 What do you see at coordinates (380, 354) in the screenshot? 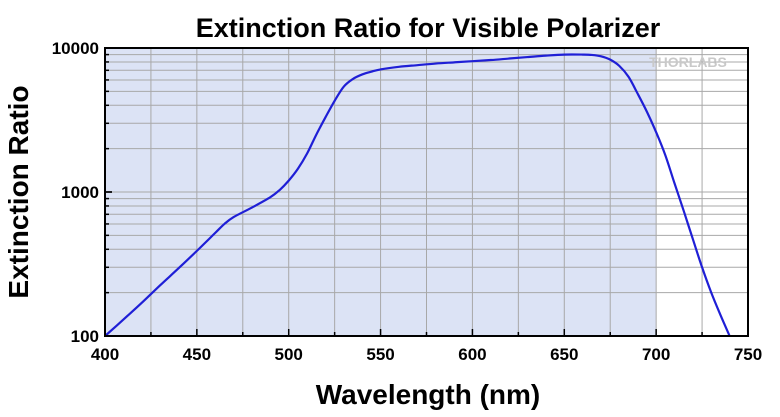
I see `x-tick-label: 550` at bounding box center [380, 354].